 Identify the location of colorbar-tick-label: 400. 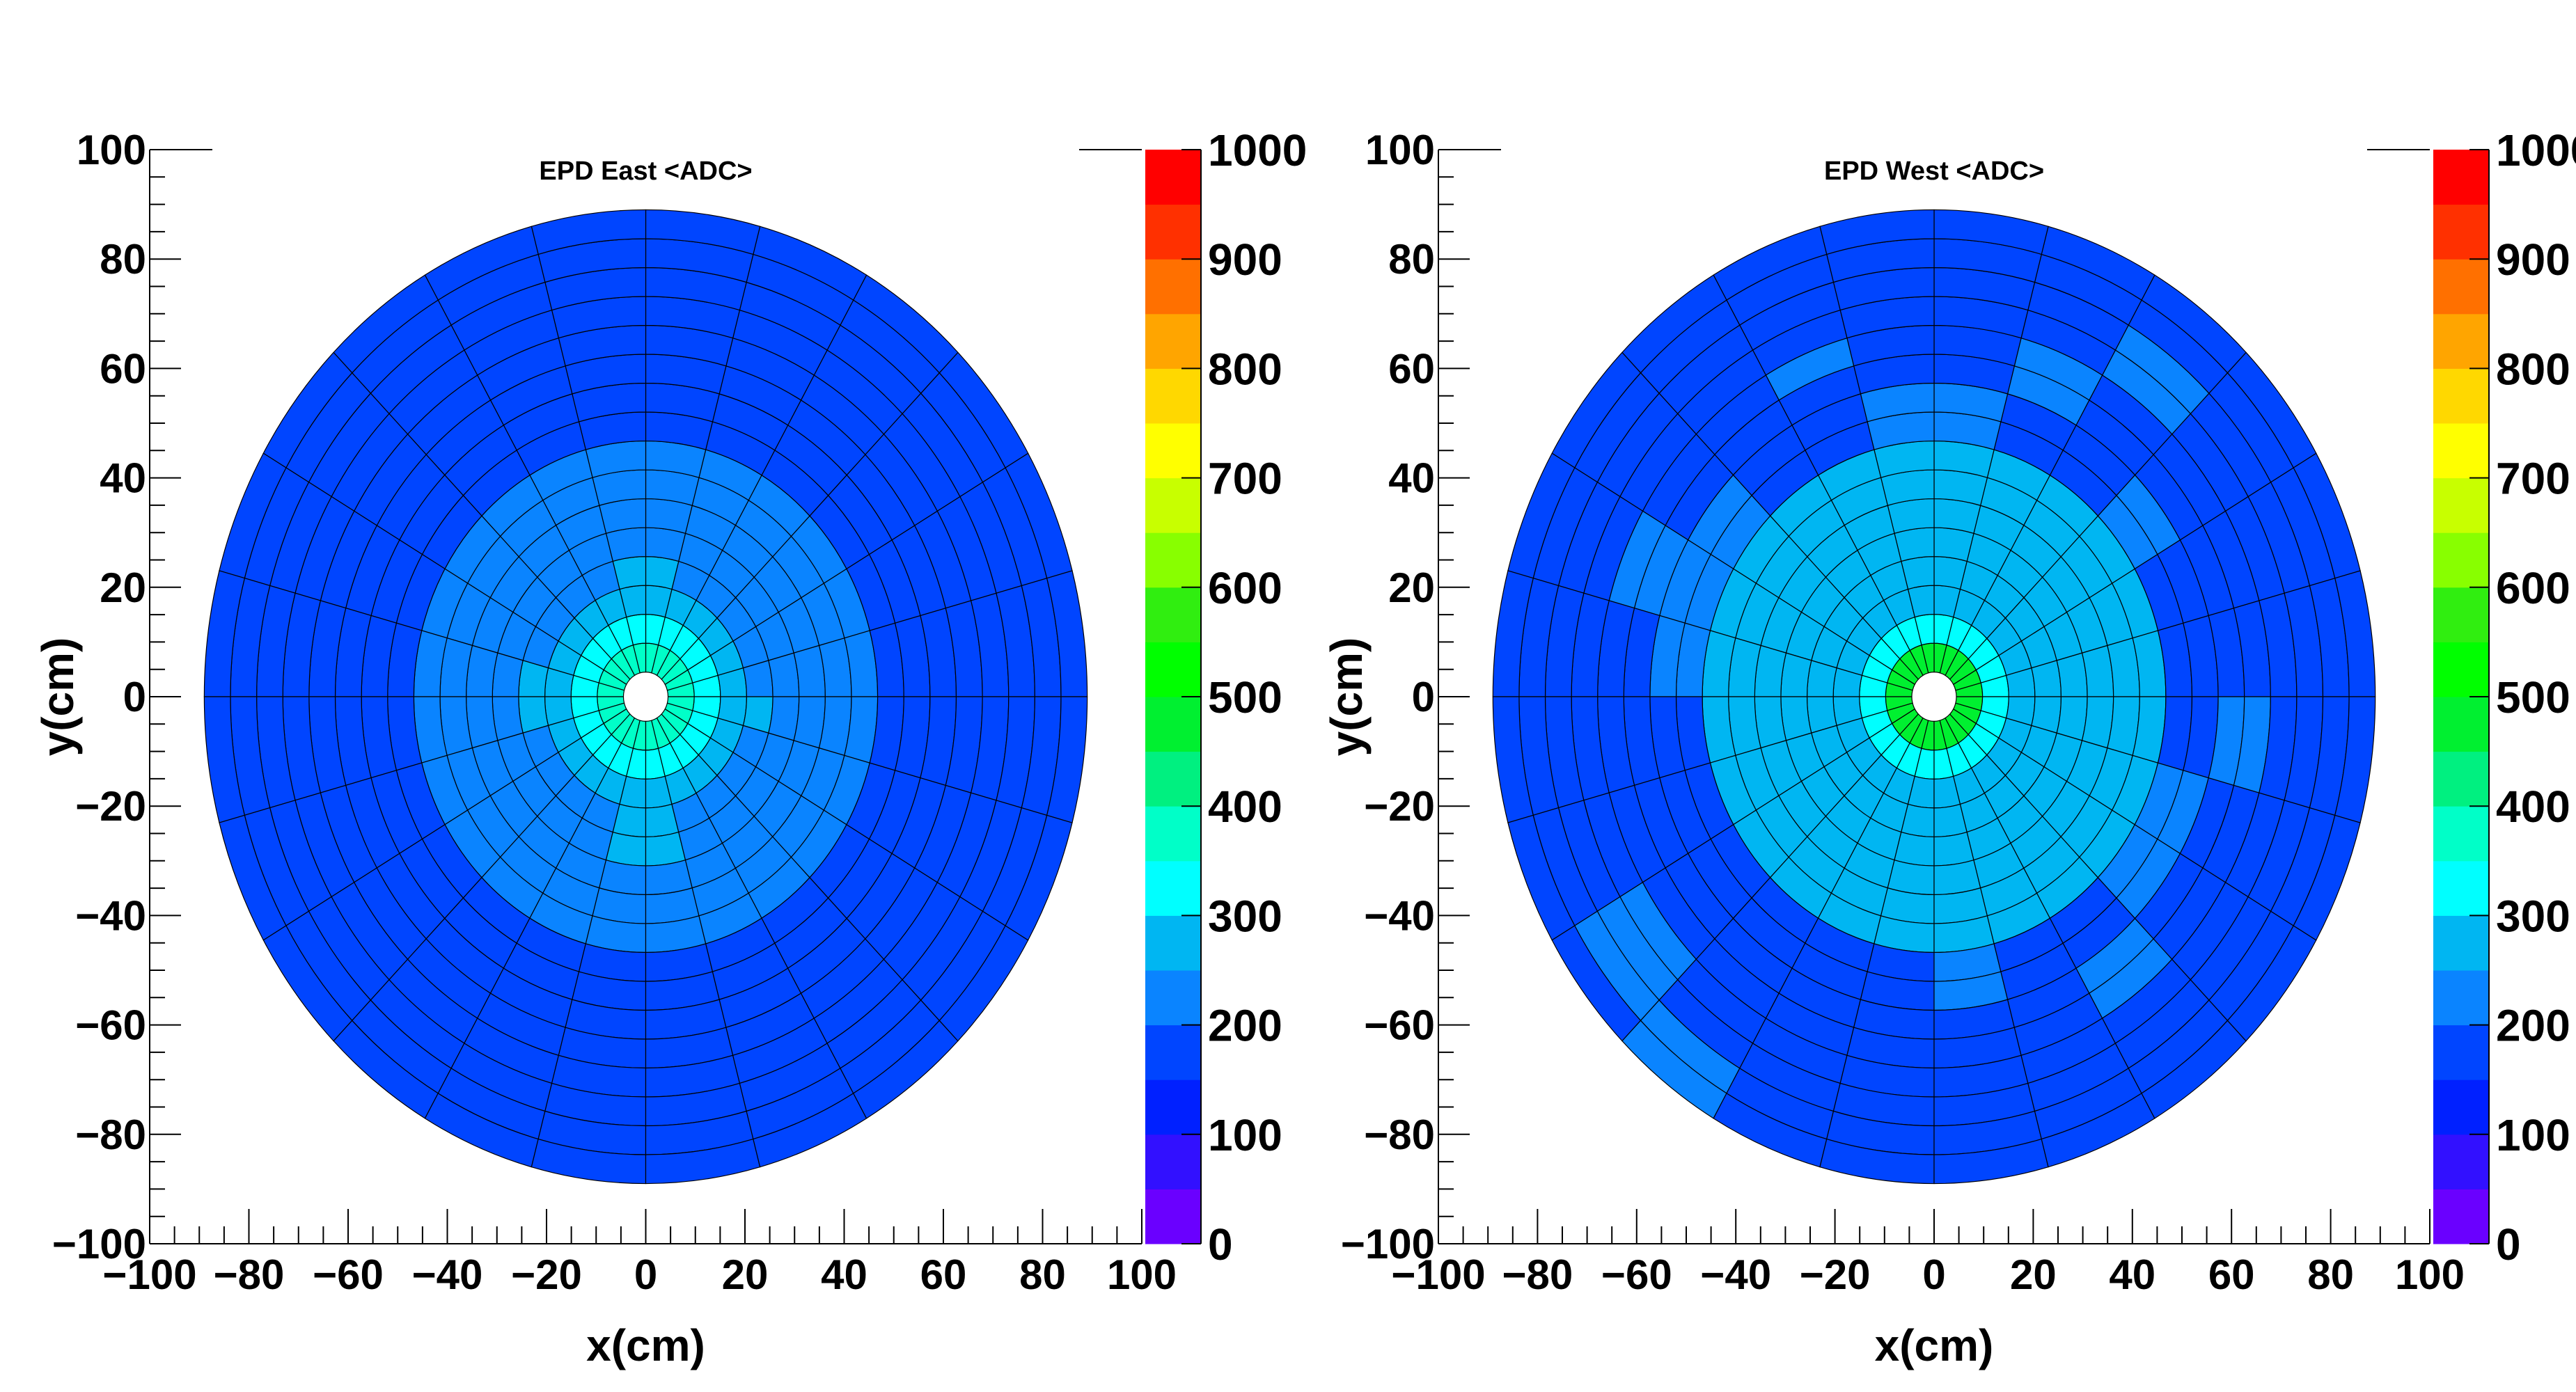
(2533, 807).